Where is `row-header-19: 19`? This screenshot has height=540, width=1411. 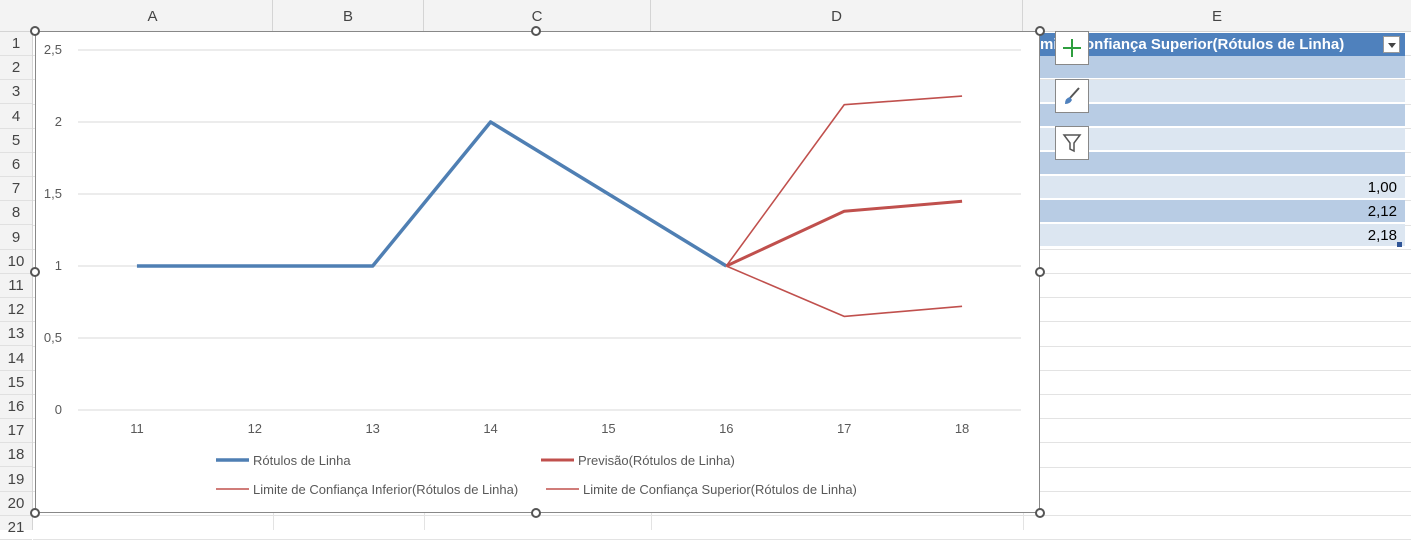
row-header-19: 19 is located at coordinates (16, 480).